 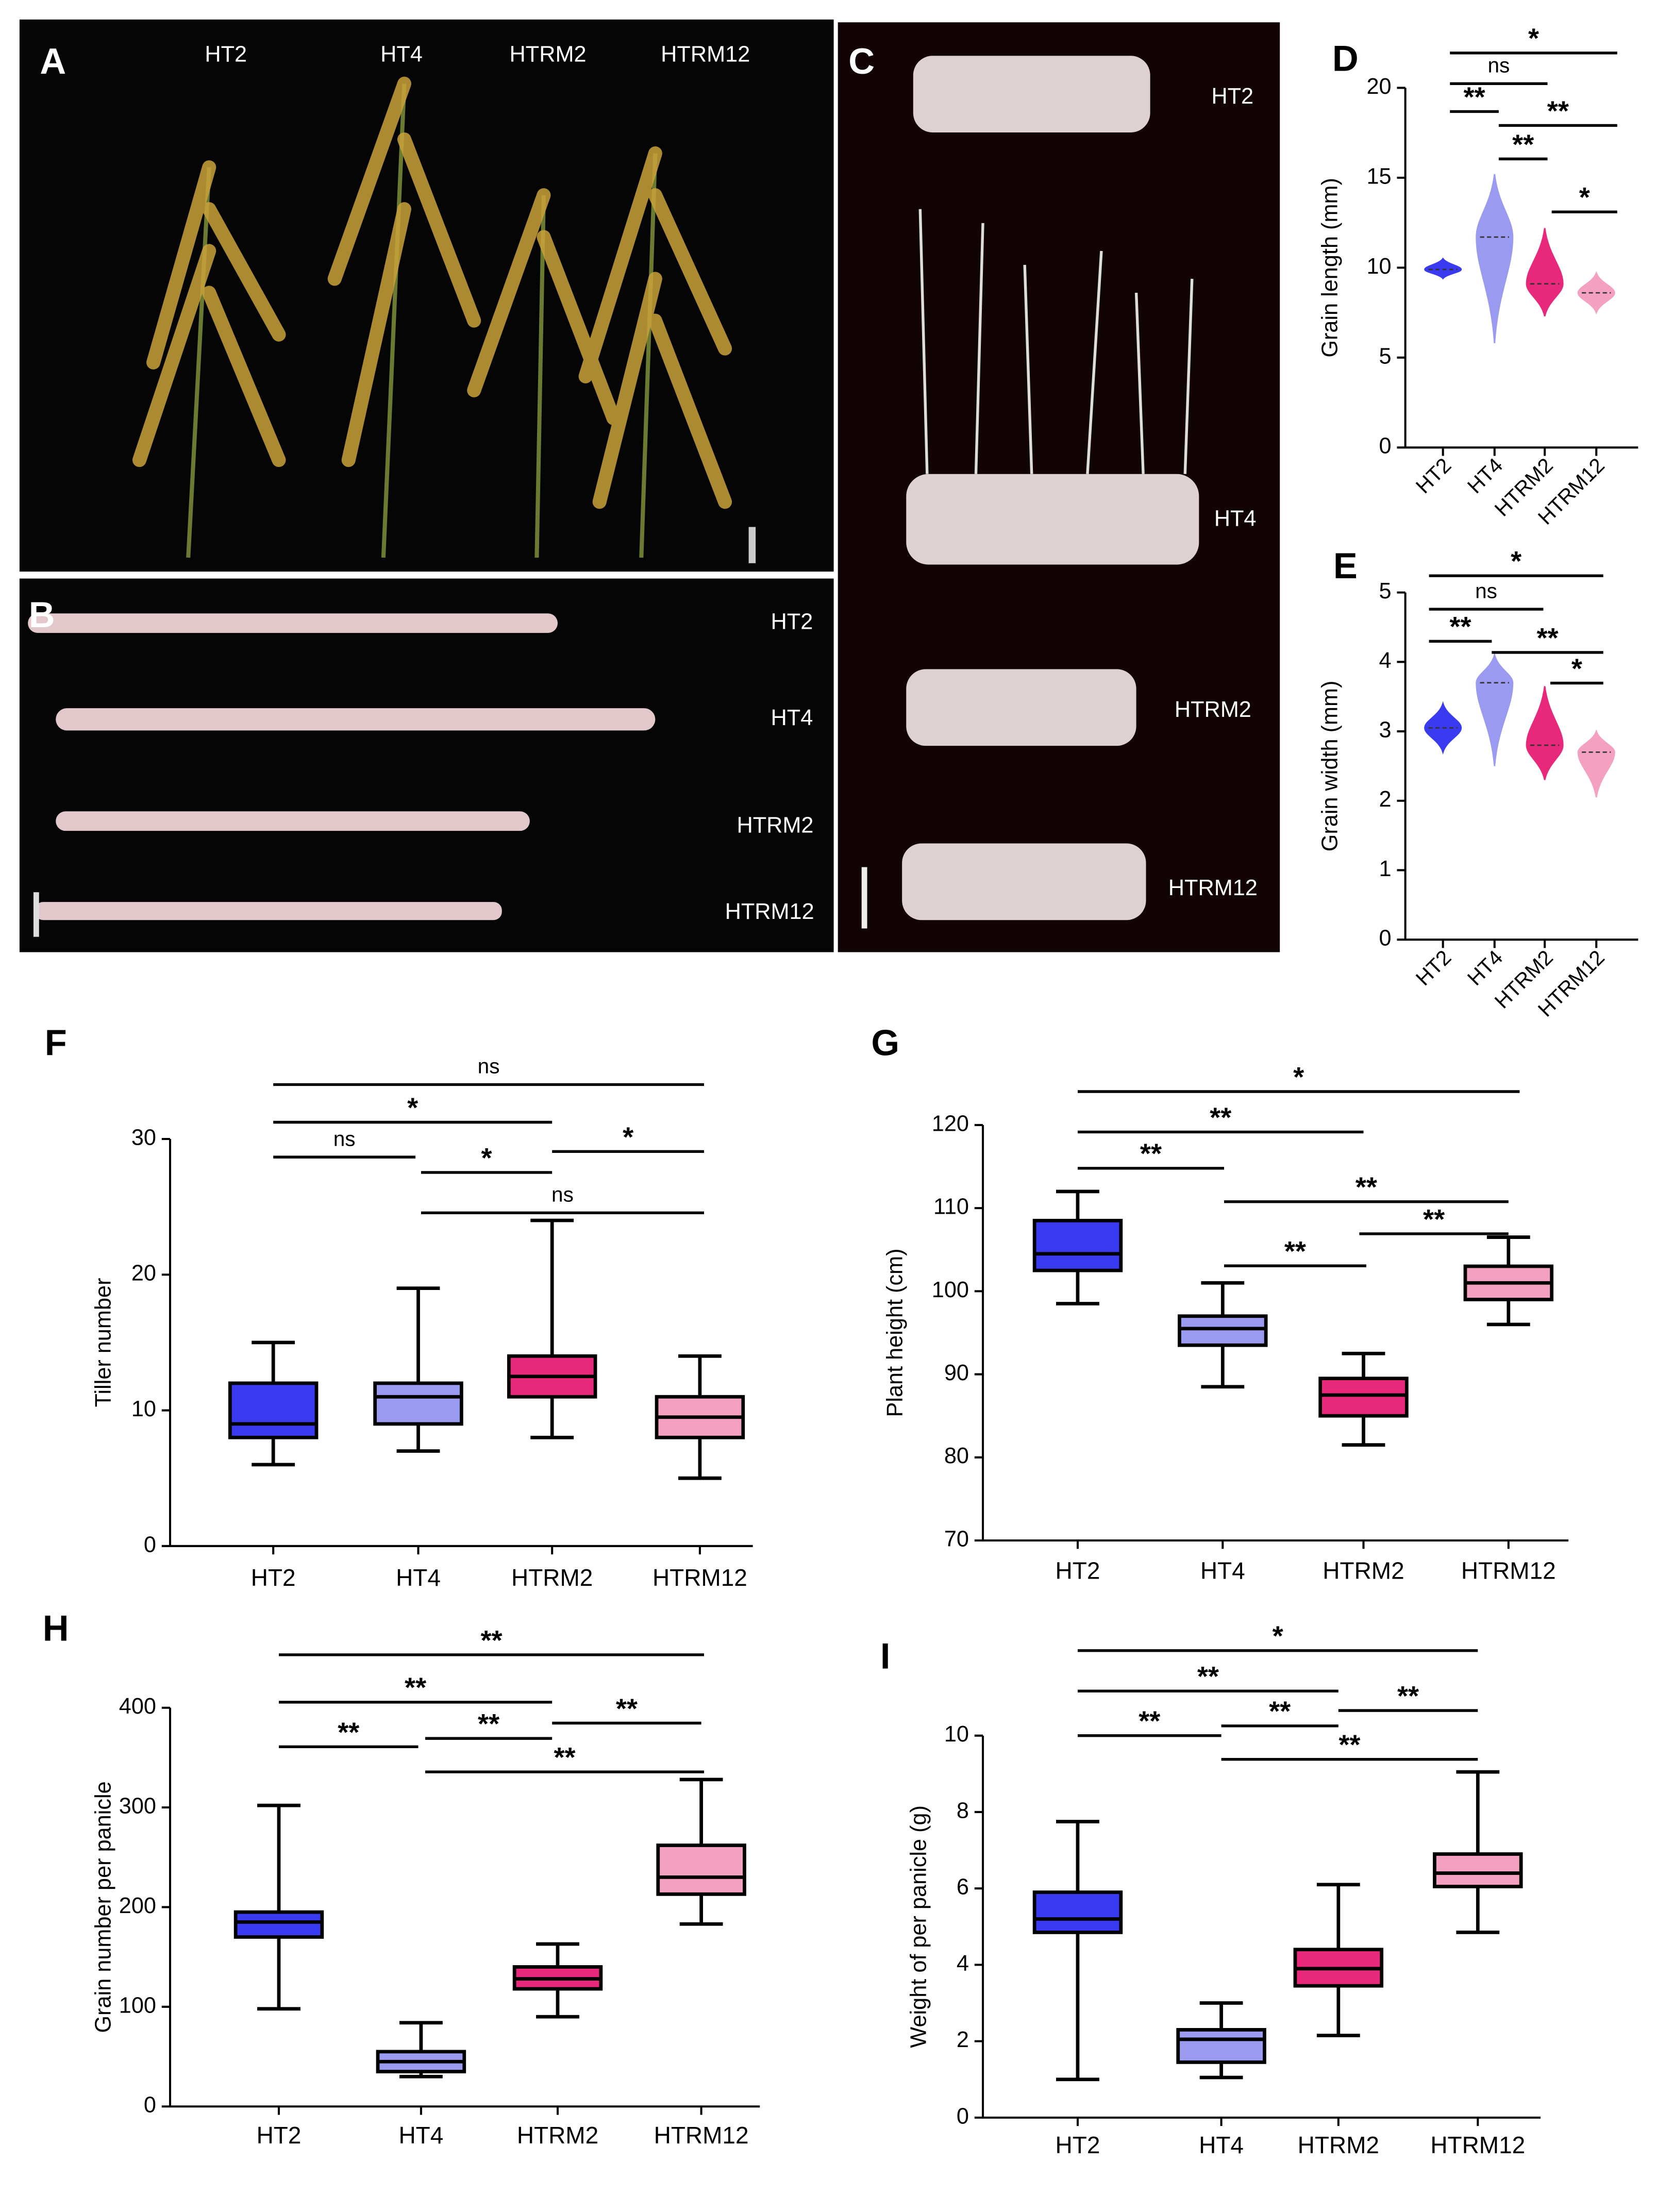 What do you see at coordinates (137, 1806) in the screenshot?
I see `y-tick-label: 300` at bounding box center [137, 1806].